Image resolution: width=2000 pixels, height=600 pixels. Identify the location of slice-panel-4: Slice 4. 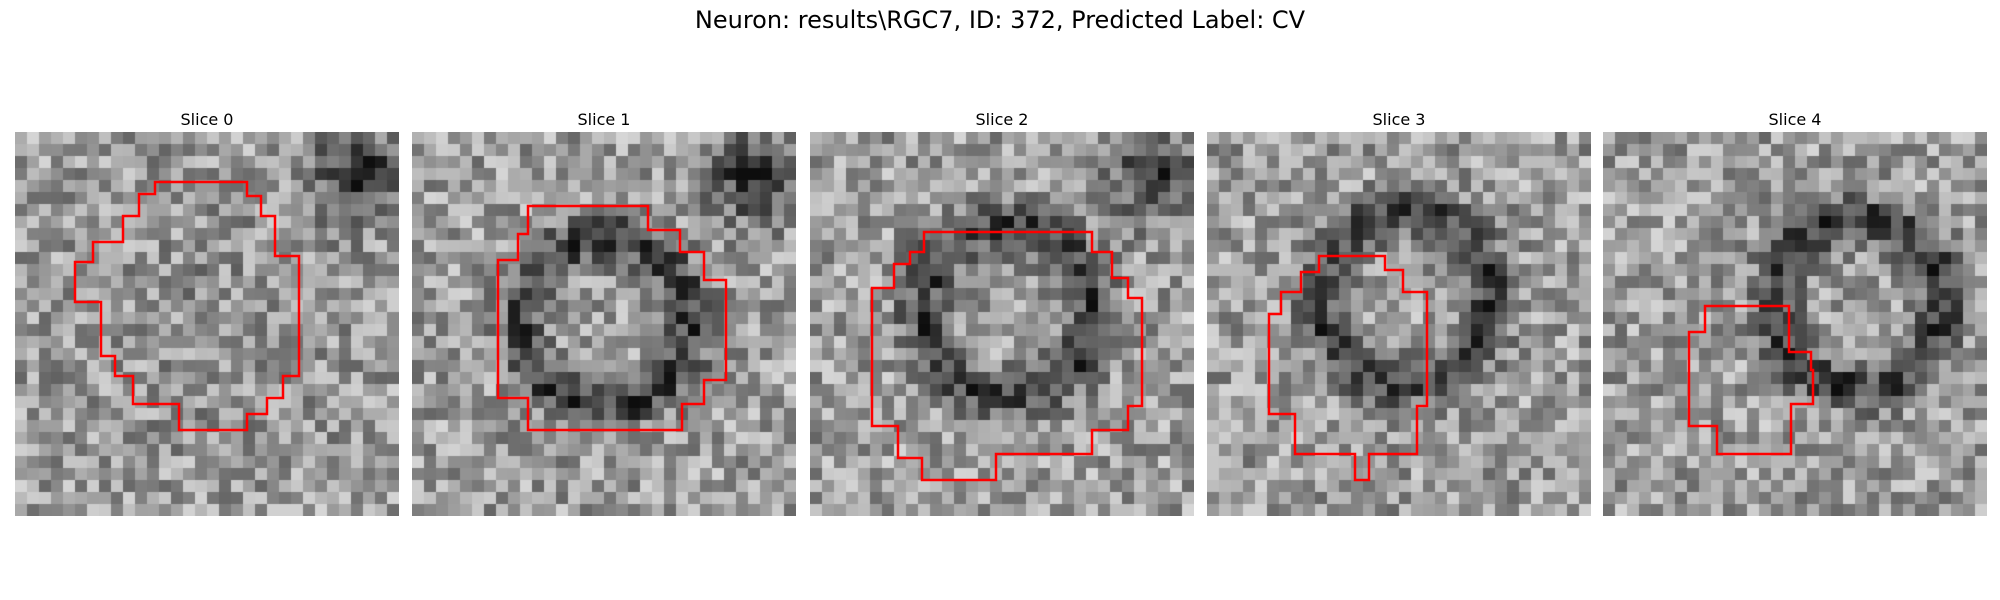
(1795, 312).